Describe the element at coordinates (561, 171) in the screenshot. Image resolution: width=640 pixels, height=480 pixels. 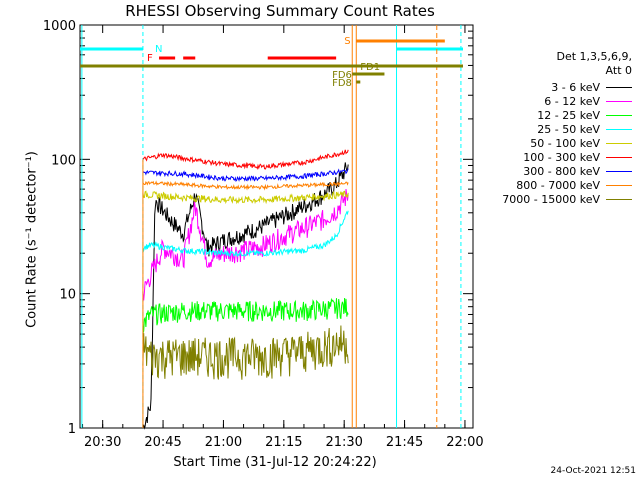
I see `legend-label: 300 - 800 keV` at that location.